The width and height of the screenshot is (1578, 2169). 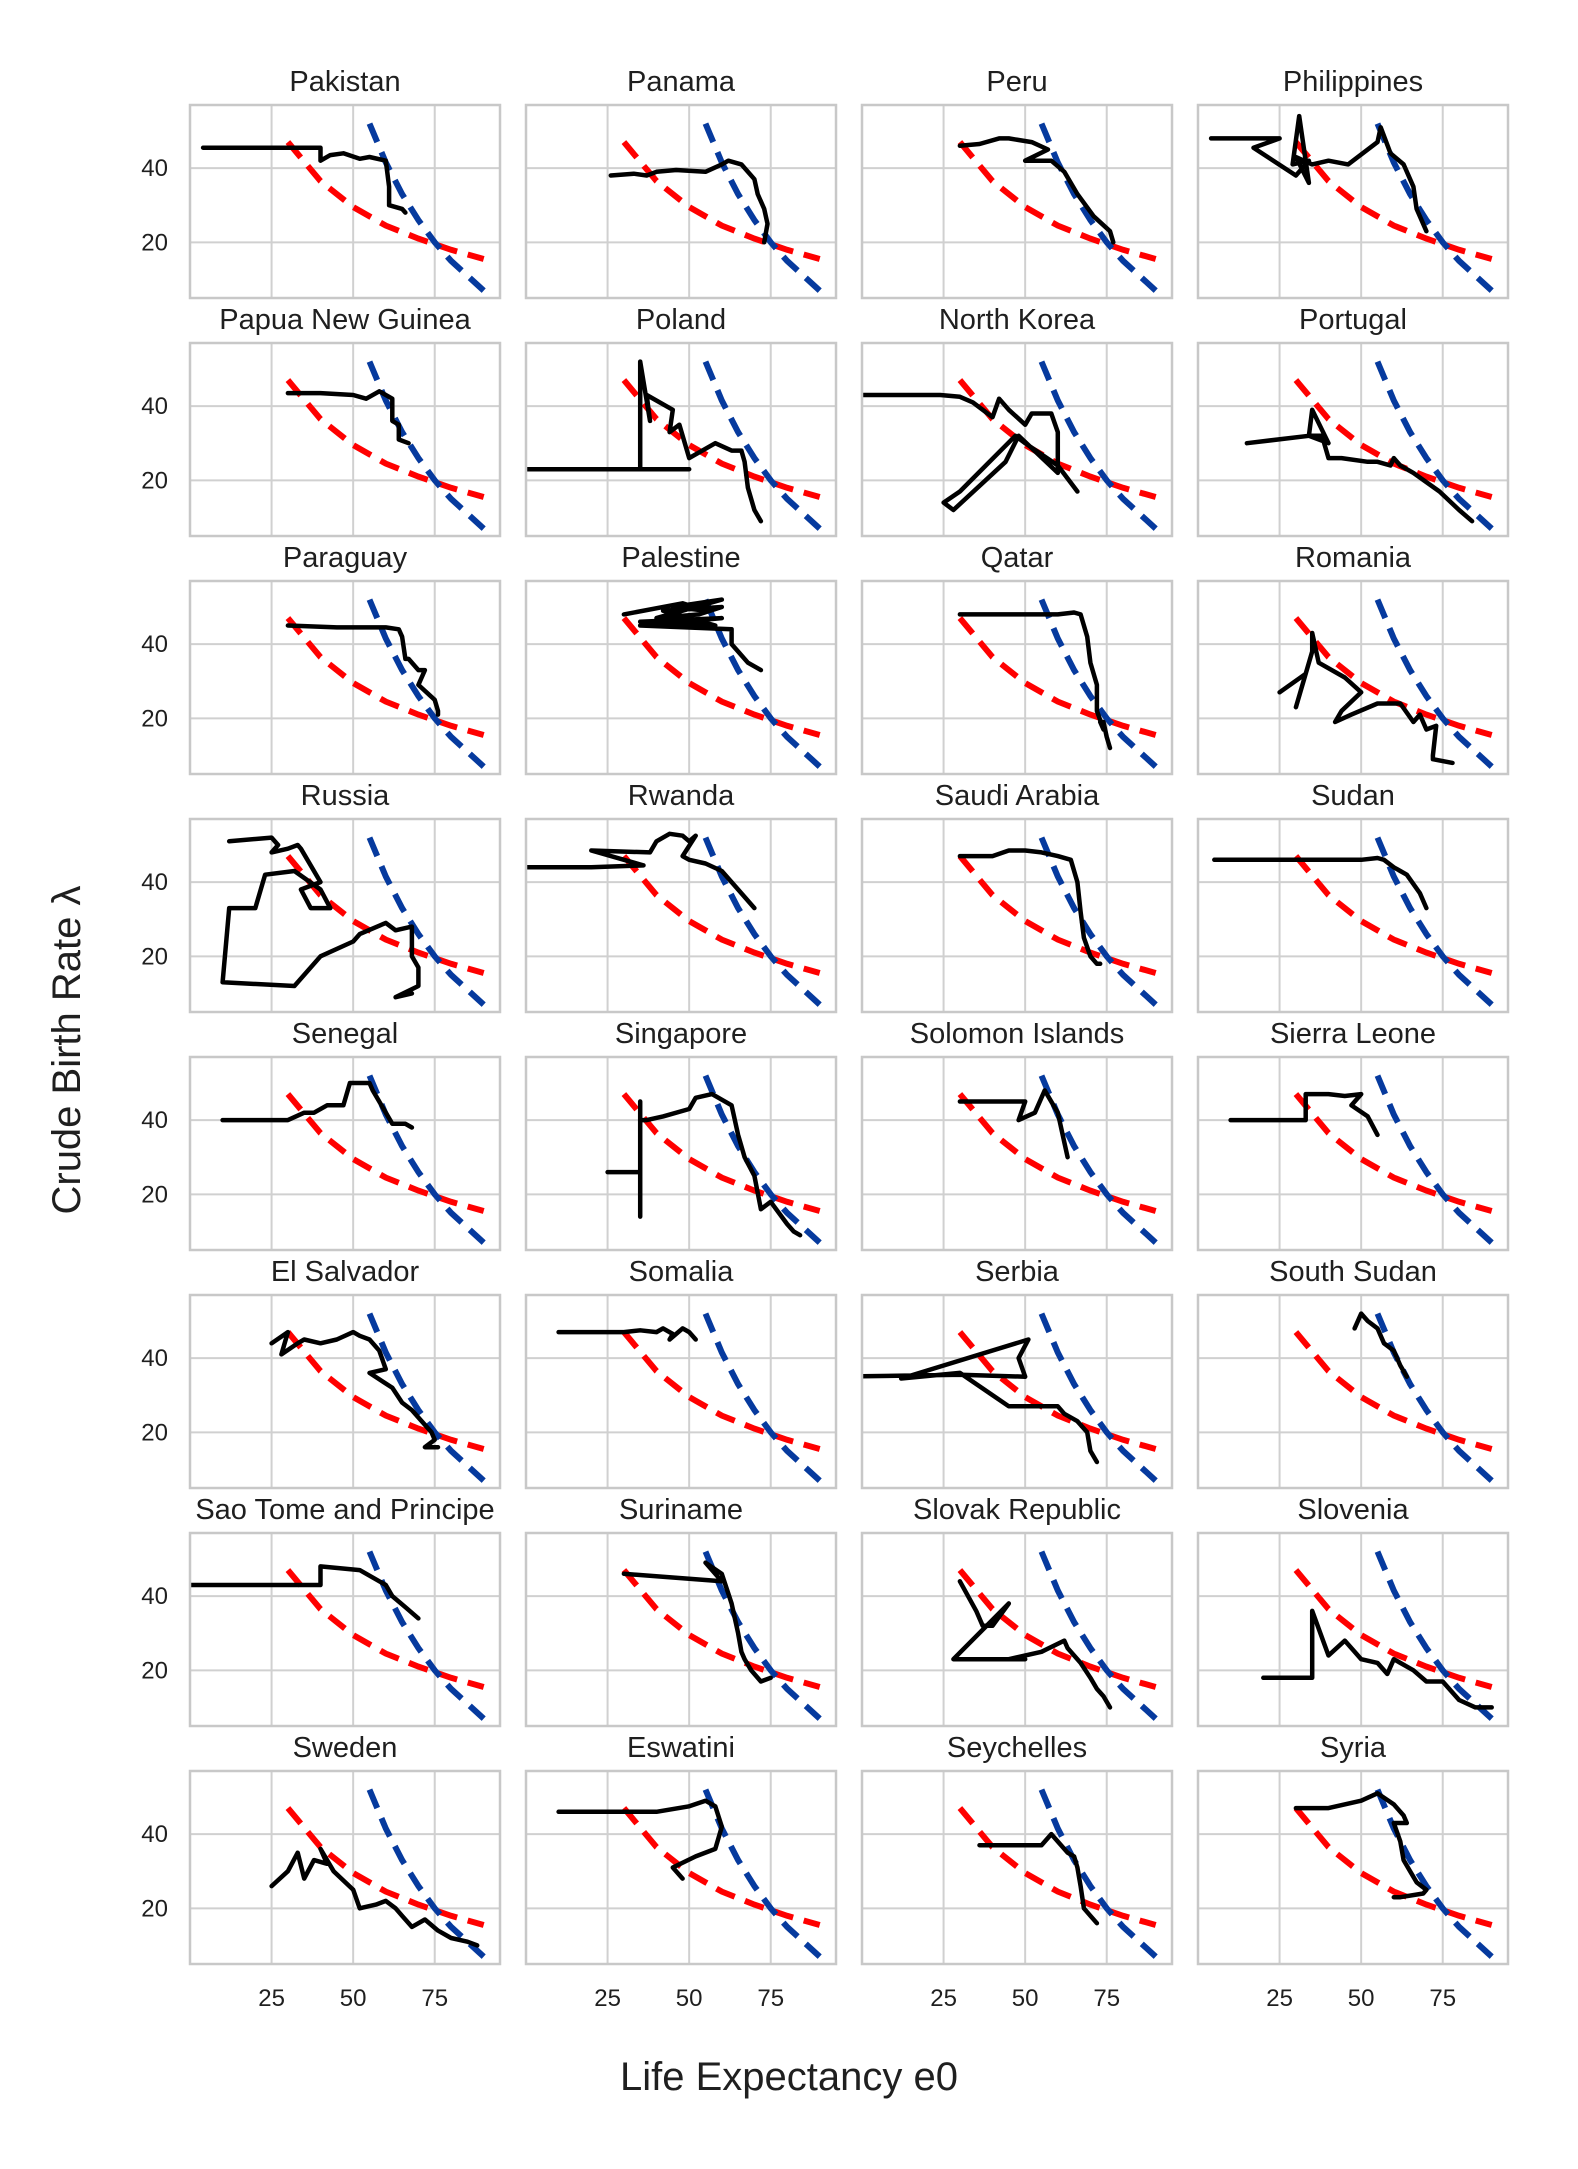 I want to click on panel-title: Syria, so click(x=1353, y=1748).